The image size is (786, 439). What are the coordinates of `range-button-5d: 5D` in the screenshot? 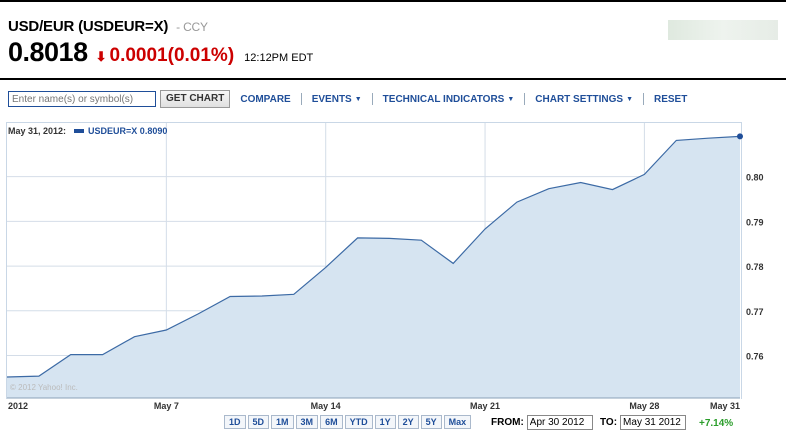 It's located at (258, 422).